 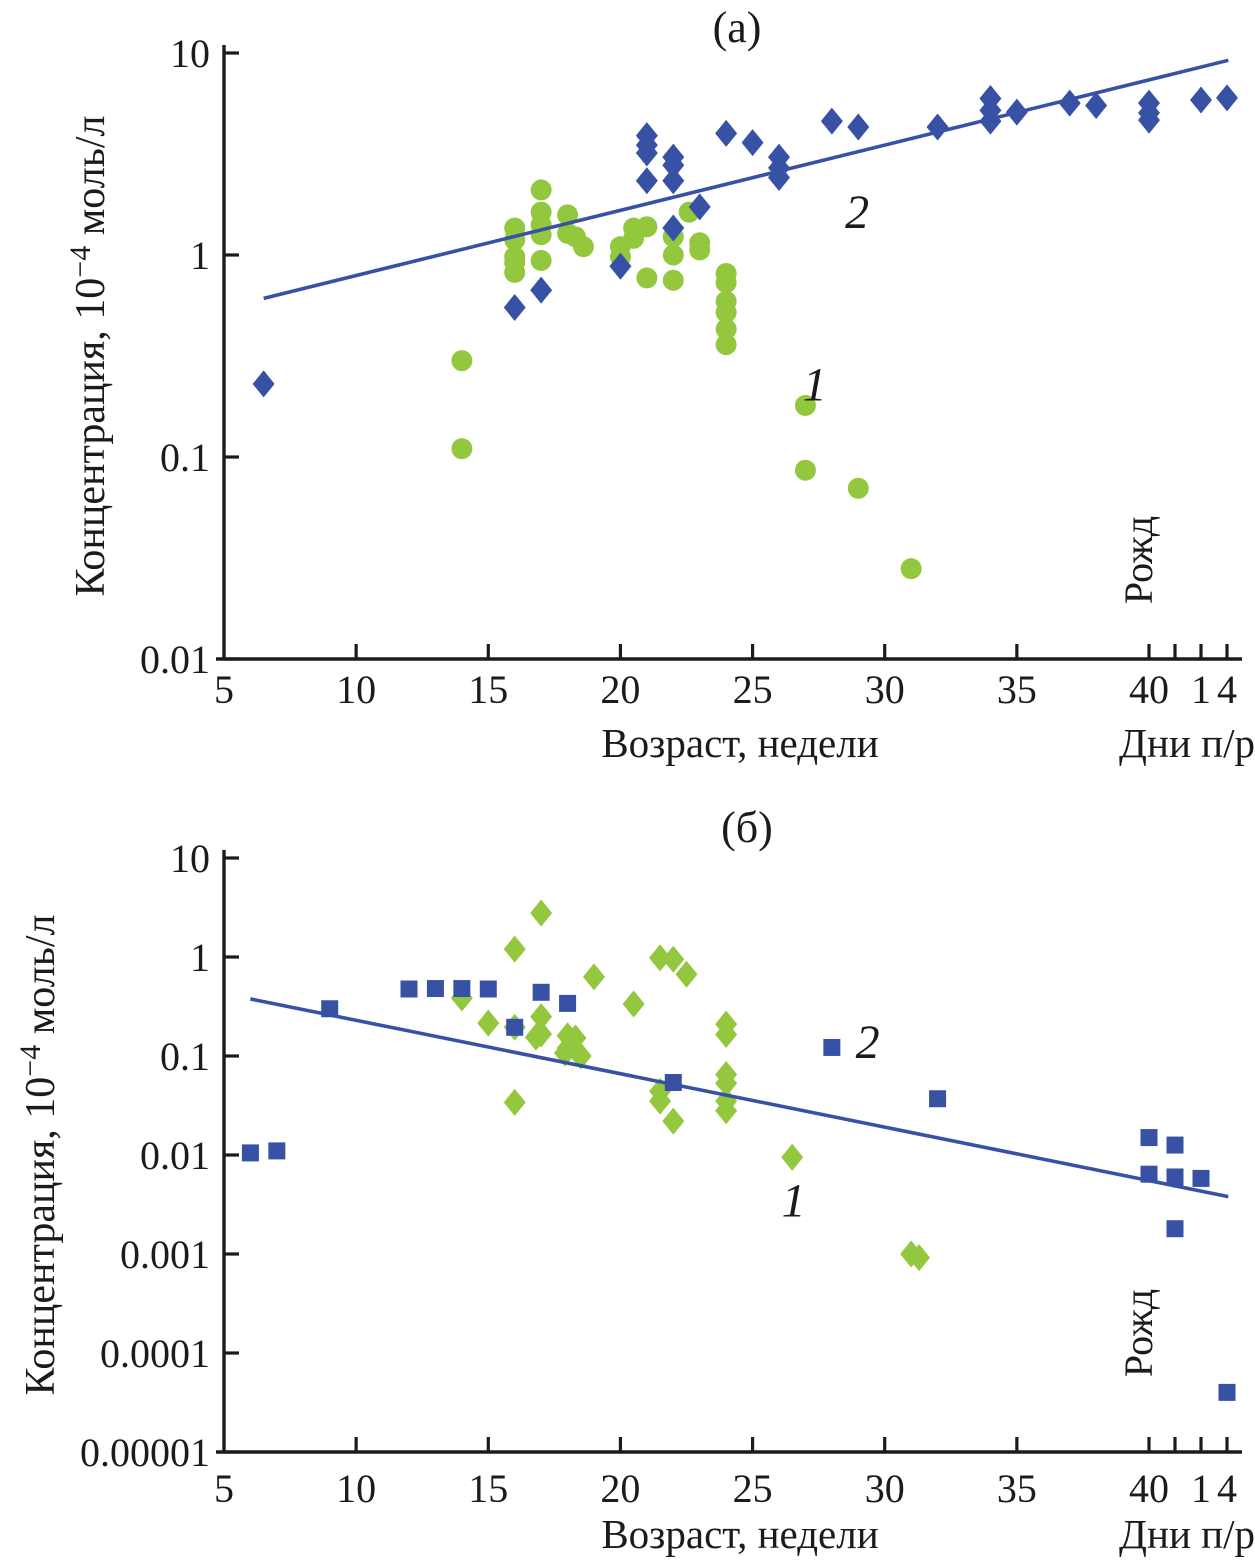 I want to click on trendline-b, so click(x=739, y=1098).